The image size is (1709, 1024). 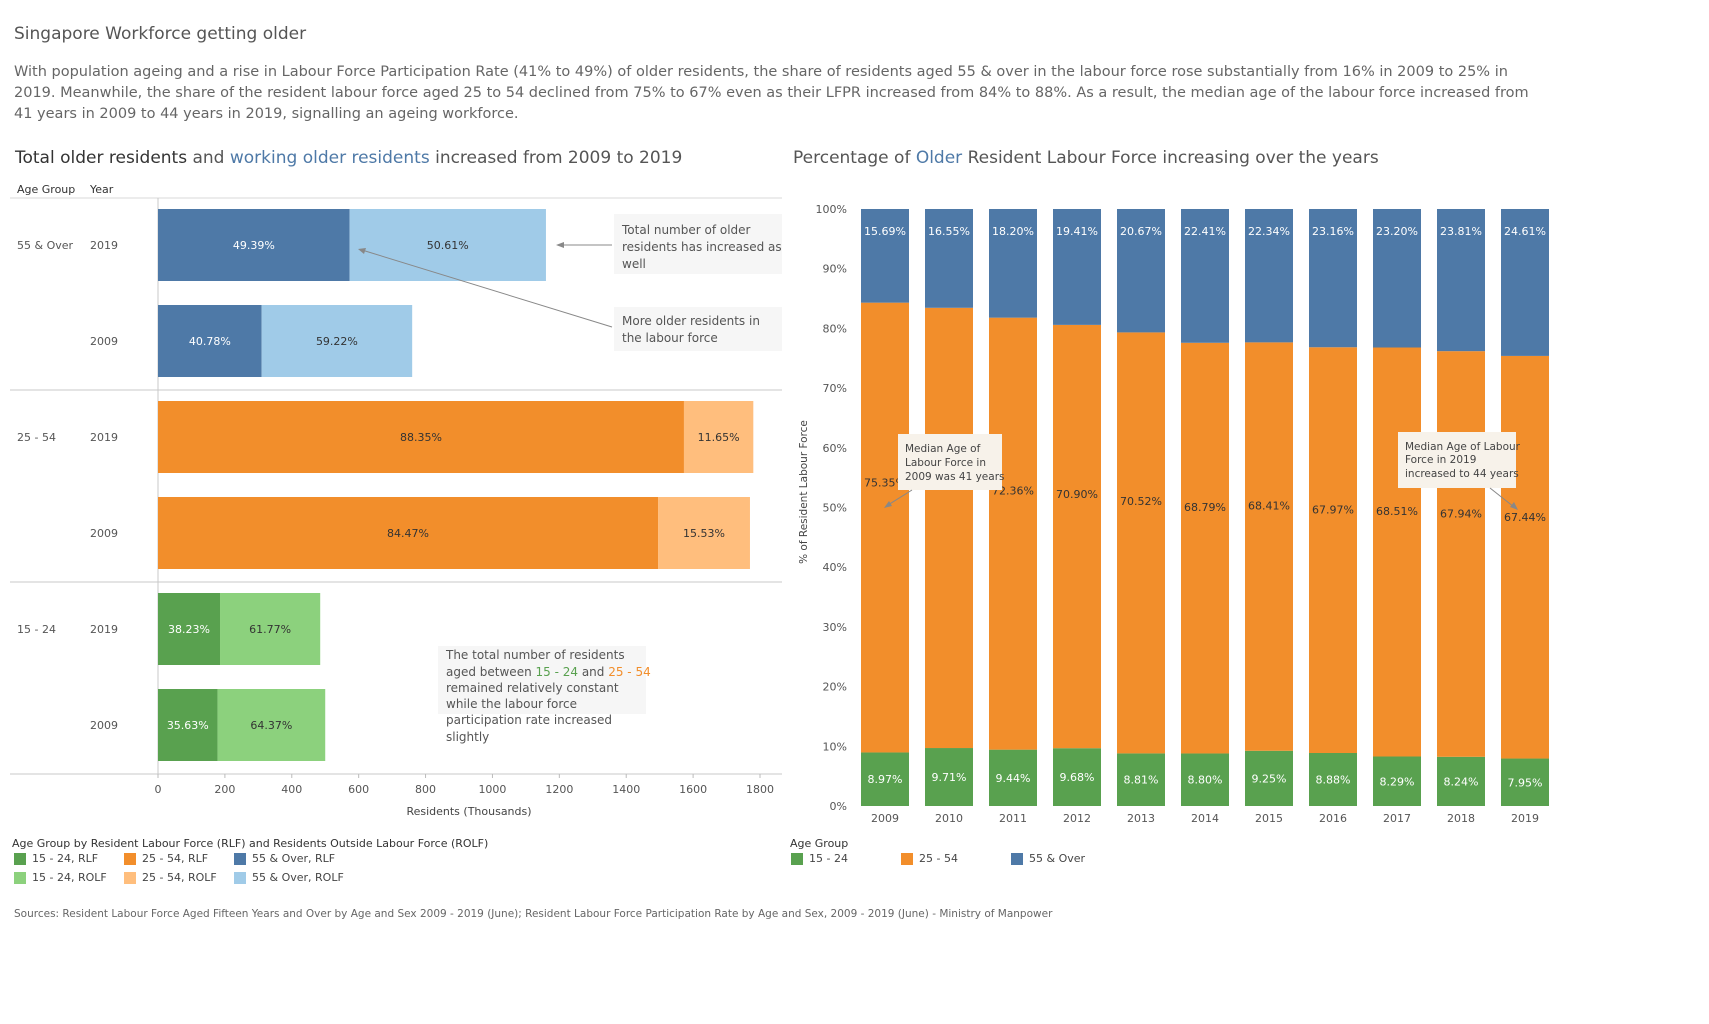 I want to click on x-tick-label: 2010, so click(x=949, y=818).